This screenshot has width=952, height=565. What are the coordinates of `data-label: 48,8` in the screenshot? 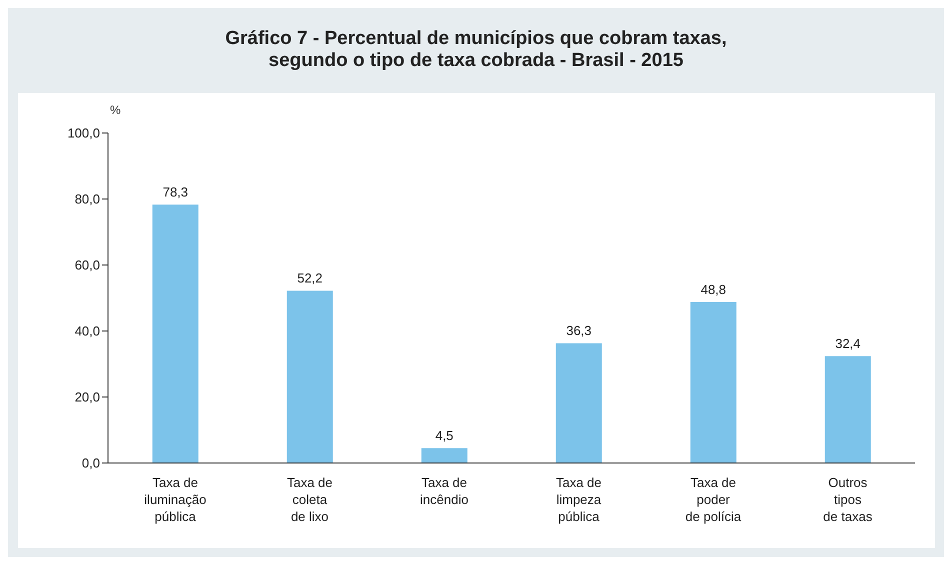 It's located at (713, 289).